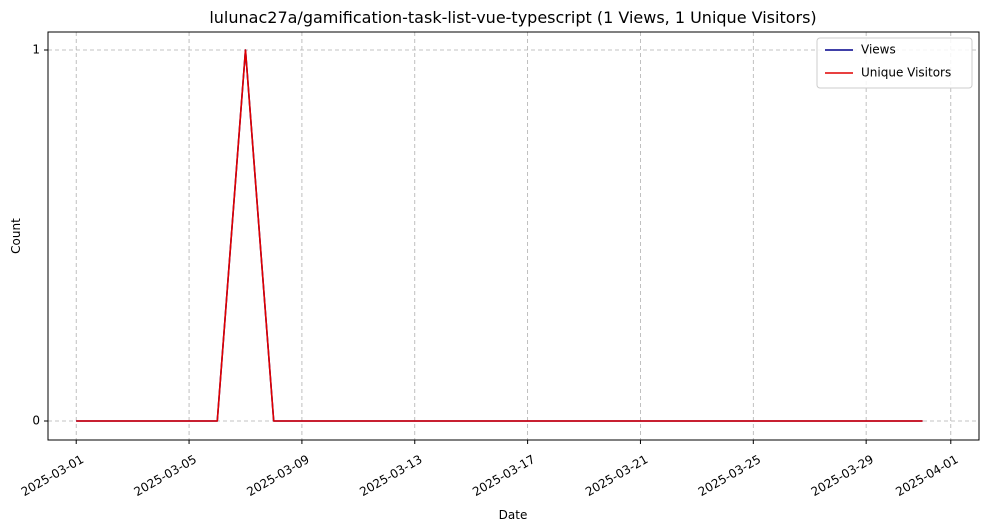  I want to click on x-tick-label: 2025-03-01, so click(52, 475).